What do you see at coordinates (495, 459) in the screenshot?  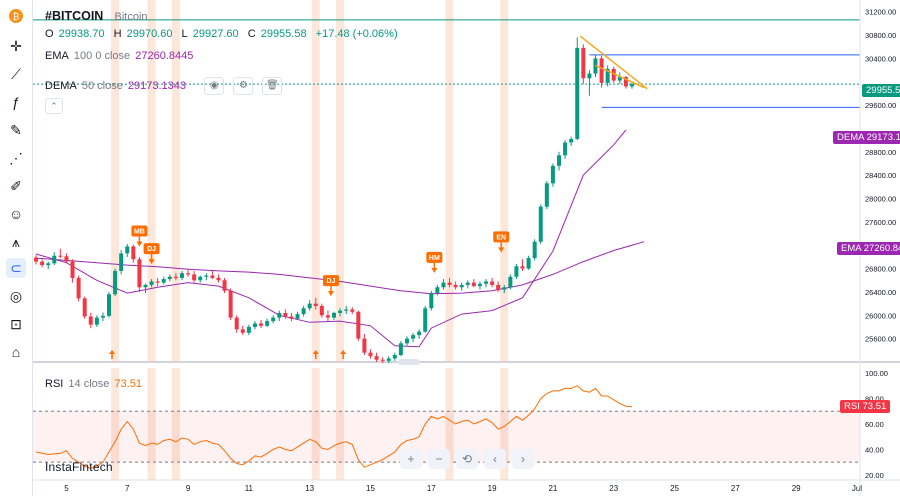 I see `scroll-left-button: ‹` at bounding box center [495, 459].